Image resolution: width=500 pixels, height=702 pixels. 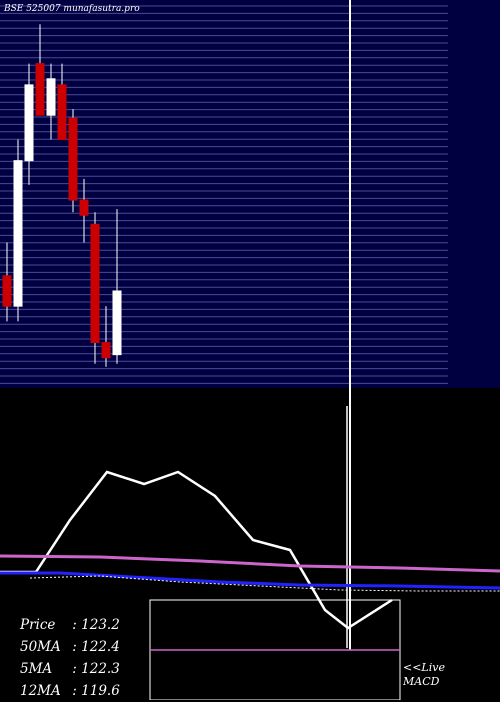 I want to click on stat-label: Price, so click(x=38, y=625).